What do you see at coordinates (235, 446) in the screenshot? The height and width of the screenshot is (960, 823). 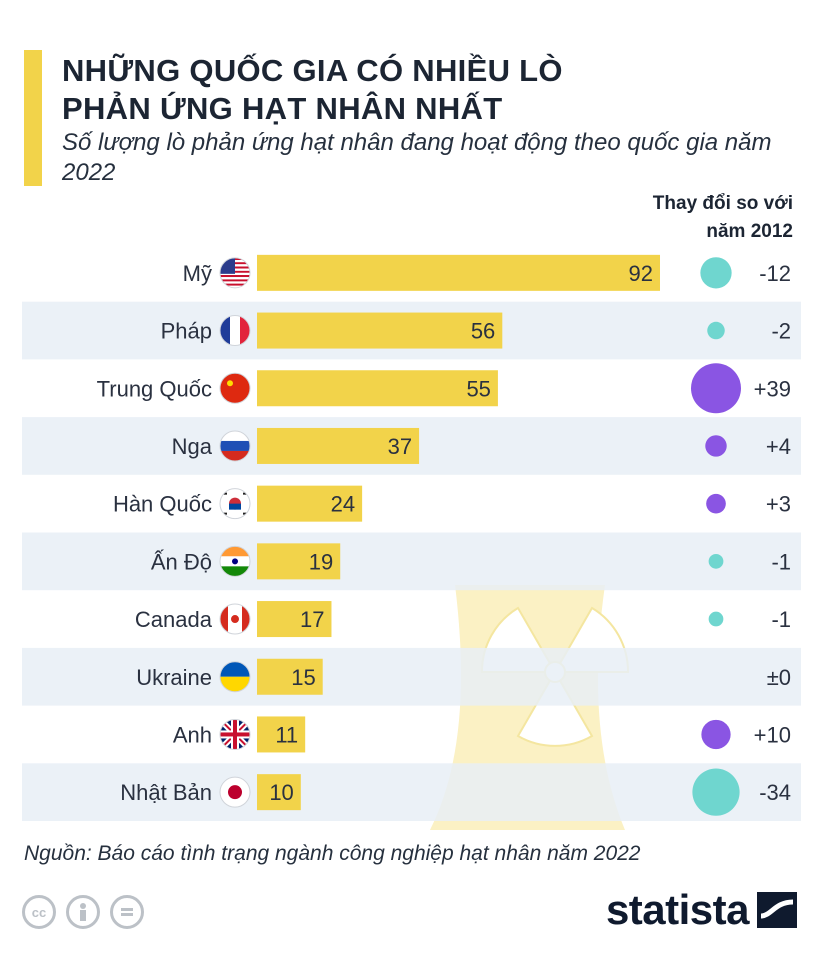 I see `russia-flag-icon` at bounding box center [235, 446].